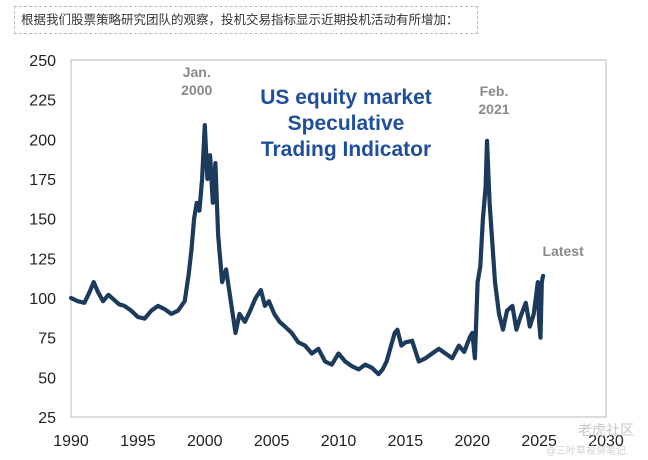  I want to click on x-tick-label: 2020, so click(472, 441).